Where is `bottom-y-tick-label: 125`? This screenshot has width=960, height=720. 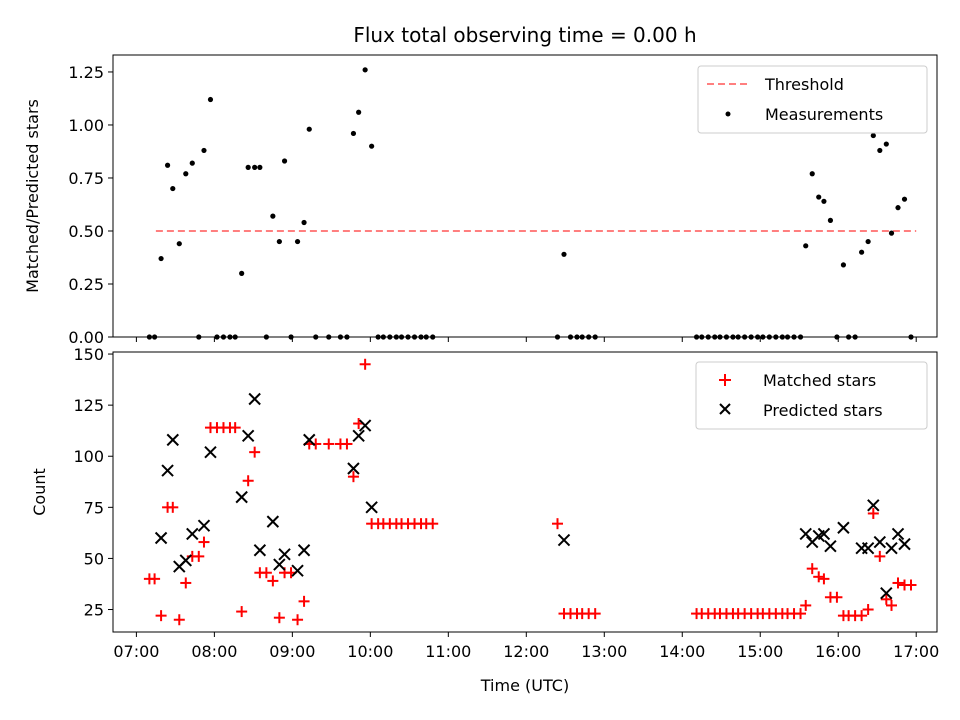
bottom-y-tick-label: 125 is located at coordinates (88, 405).